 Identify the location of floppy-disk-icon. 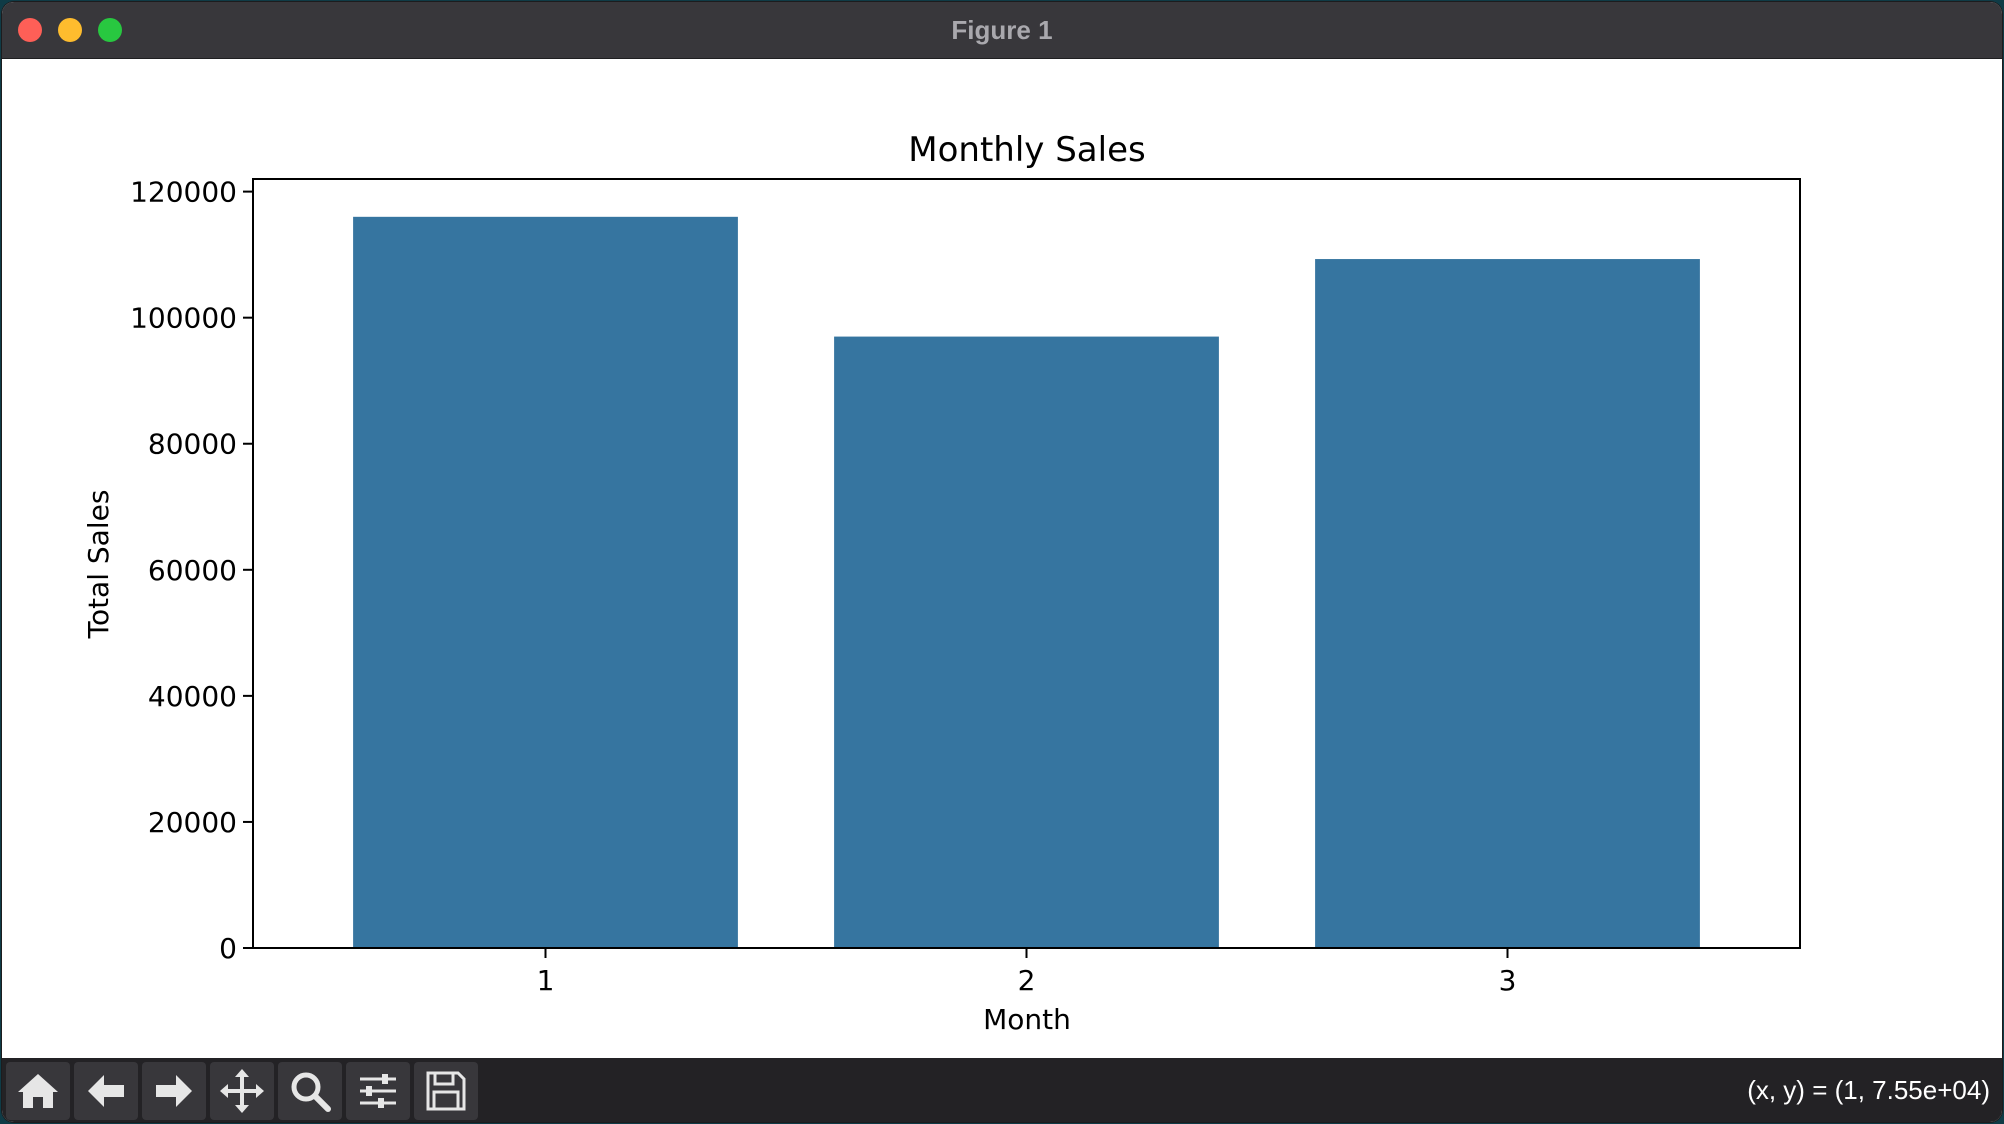
(446, 1091).